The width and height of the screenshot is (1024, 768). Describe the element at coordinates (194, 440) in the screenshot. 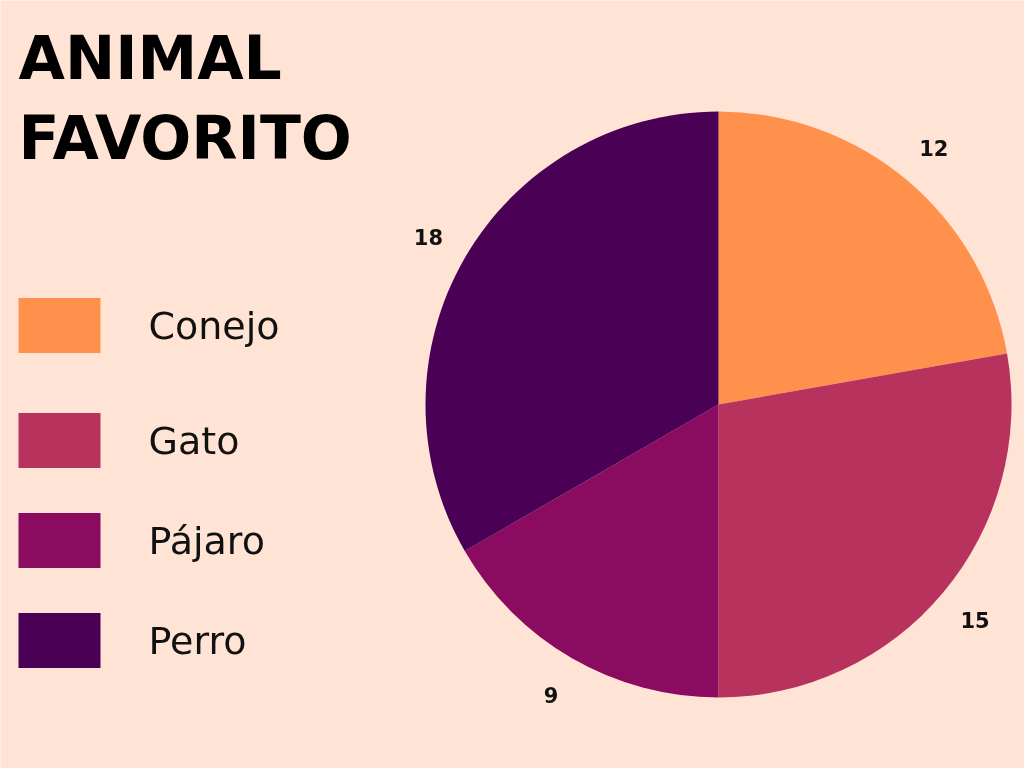

I see `legend-label: Gato` at that location.